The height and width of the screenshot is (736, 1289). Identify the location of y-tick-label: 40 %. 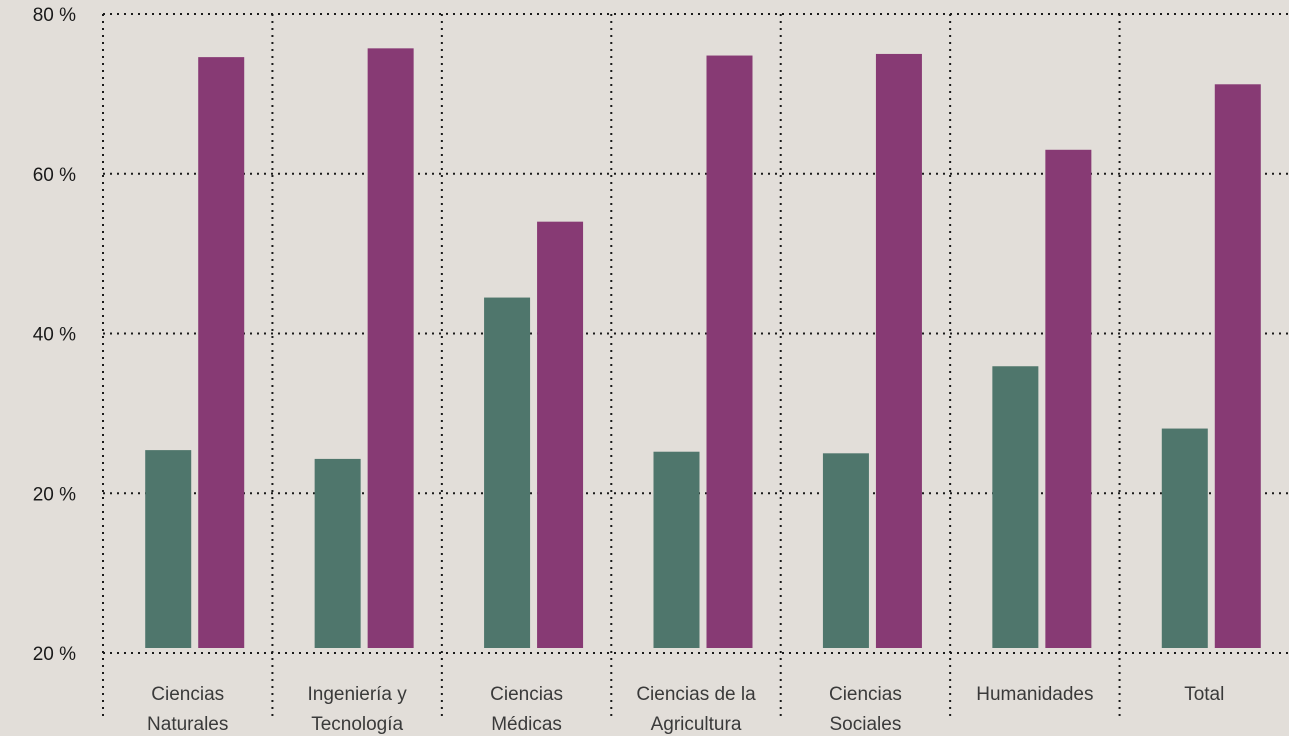
(54, 335).